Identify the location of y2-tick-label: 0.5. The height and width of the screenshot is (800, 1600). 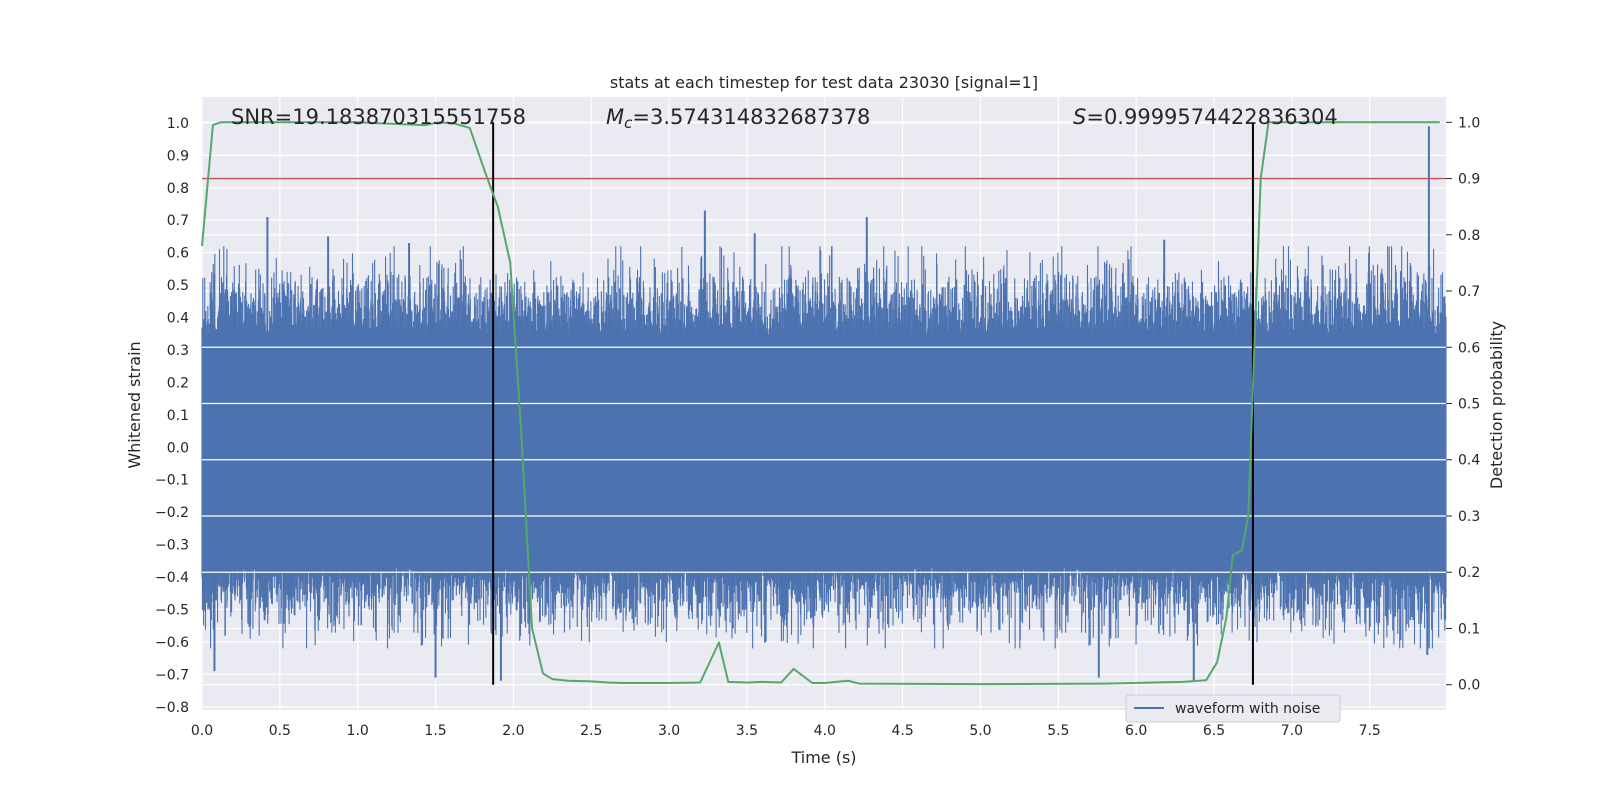
(1469, 405).